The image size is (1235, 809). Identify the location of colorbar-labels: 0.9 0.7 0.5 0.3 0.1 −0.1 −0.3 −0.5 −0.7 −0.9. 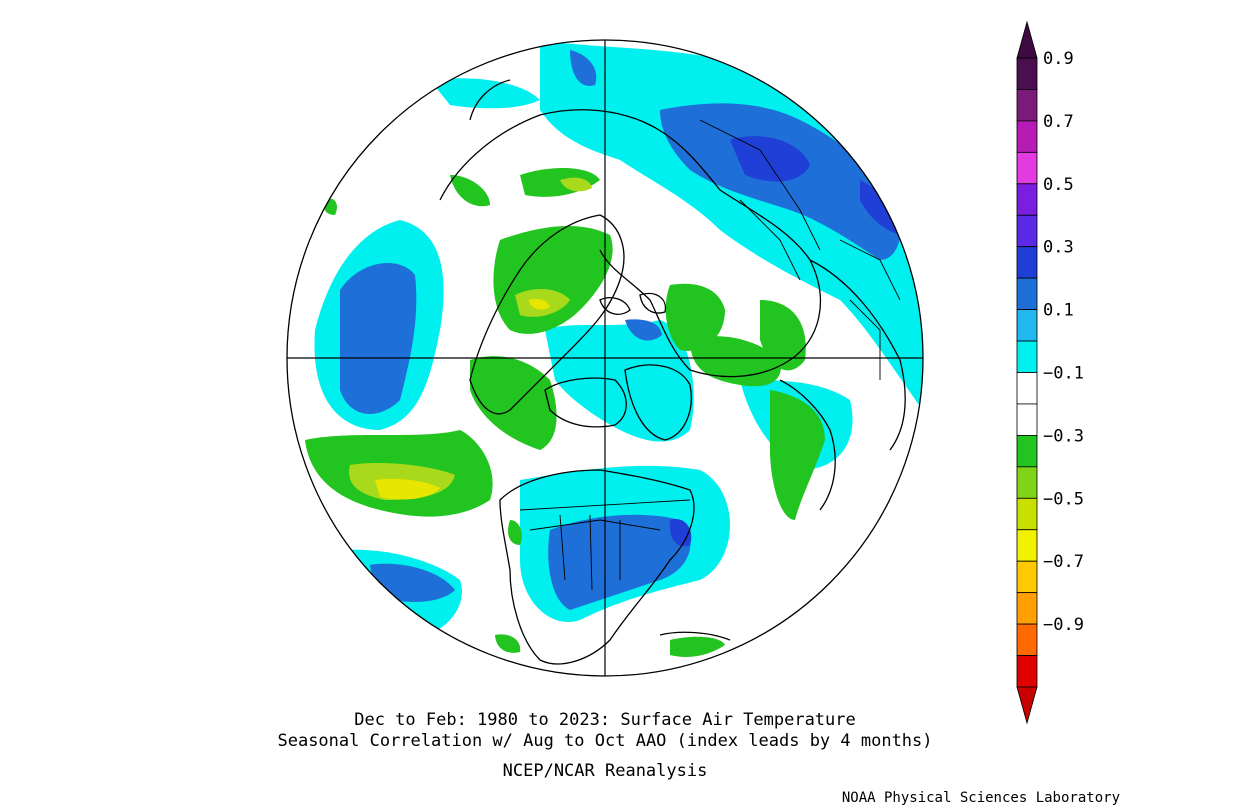
(1063, 342).